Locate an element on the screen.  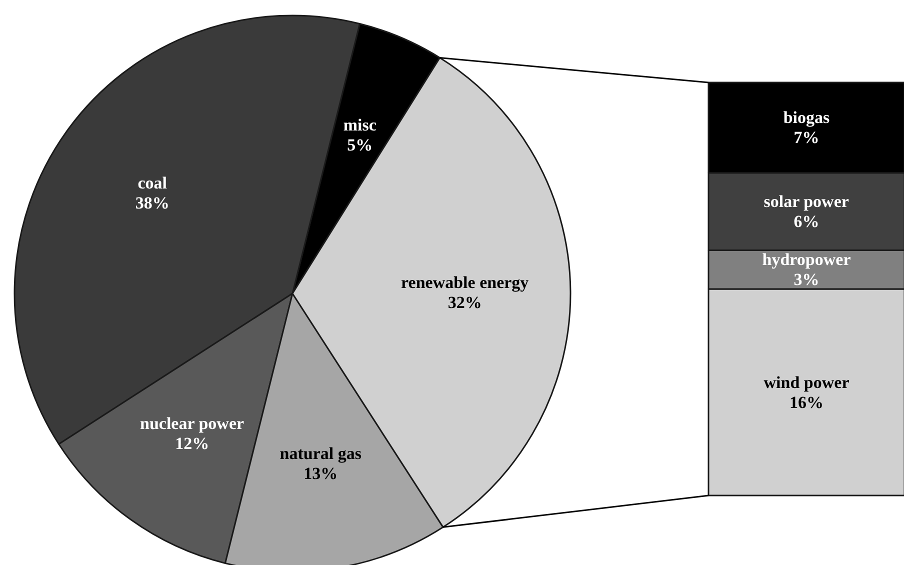
data-label: 12% is located at coordinates (192, 444).